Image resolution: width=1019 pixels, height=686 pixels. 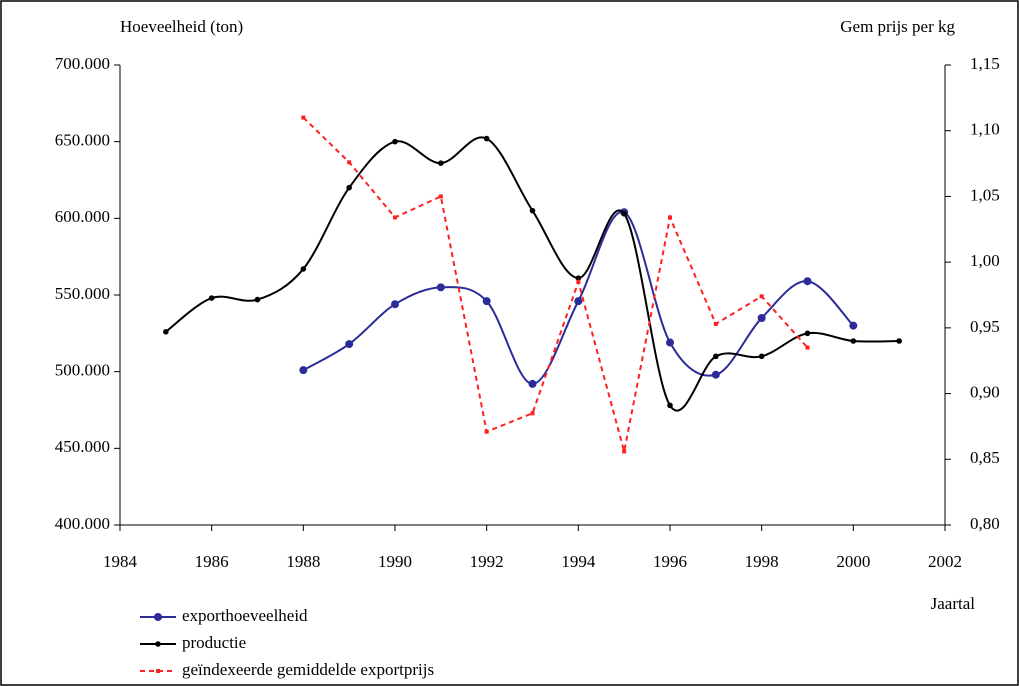 I want to click on y2-tick-label: 0,90, so click(x=985, y=391).